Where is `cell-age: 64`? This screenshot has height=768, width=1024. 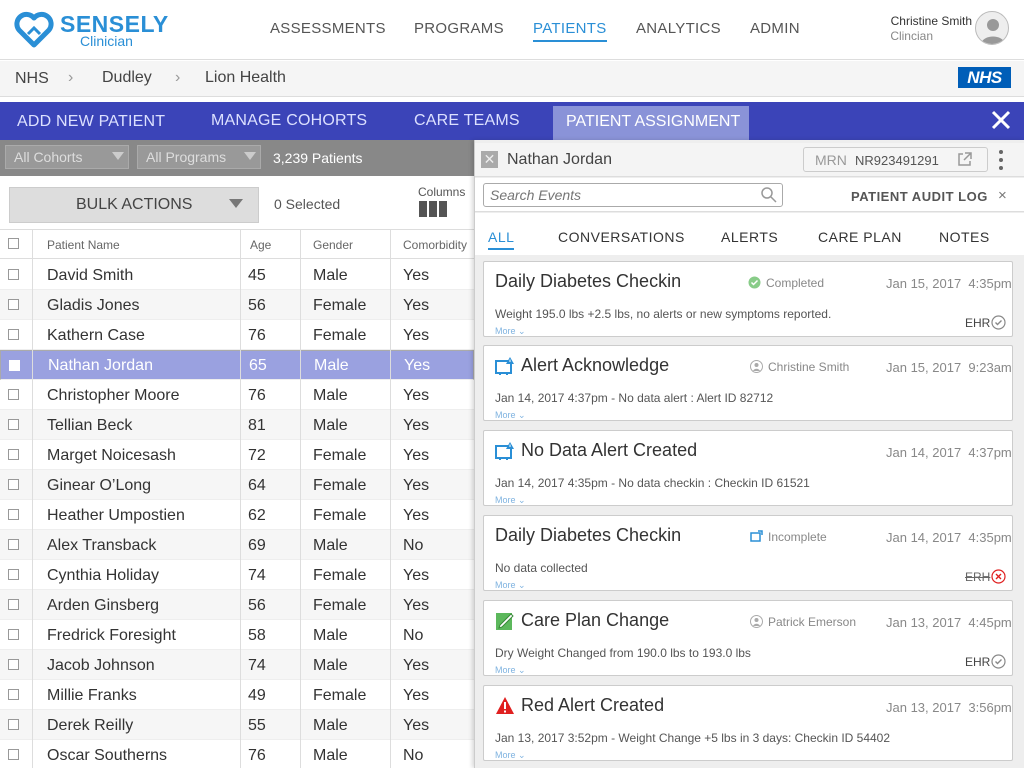
cell-age: 64 is located at coordinates (257, 485).